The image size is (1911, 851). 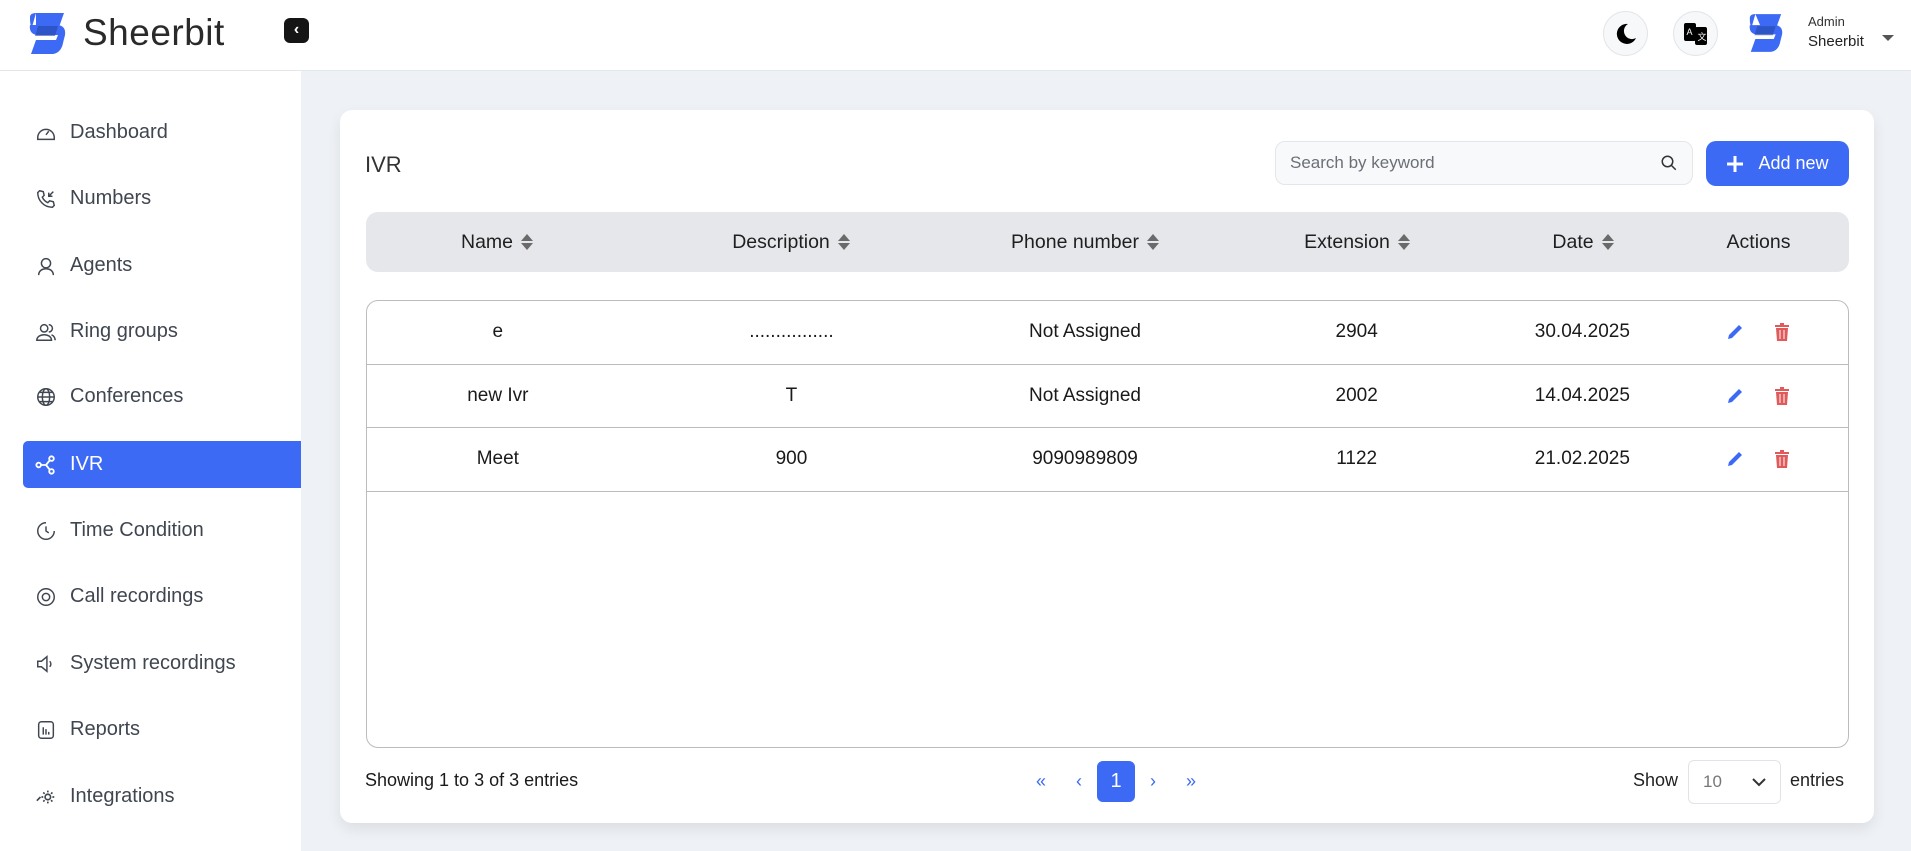 What do you see at coordinates (1573, 241) in the screenshot?
I see `column-label: Date` at bounding box center [1573, 241].